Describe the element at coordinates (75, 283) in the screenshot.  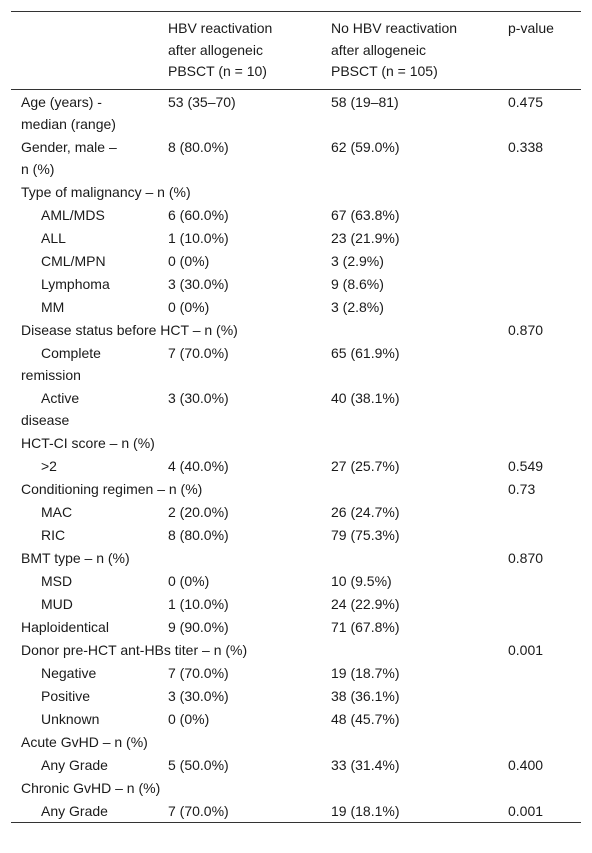
I see `row-label: Lymphoma` at that location.